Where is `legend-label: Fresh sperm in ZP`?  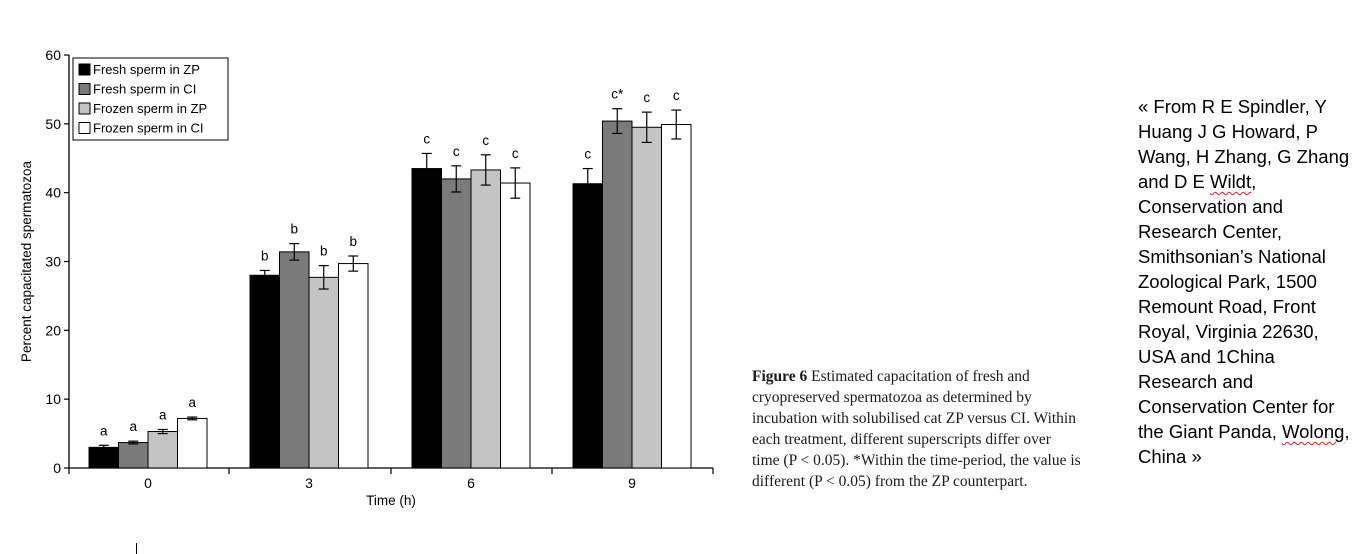
legend-label: Fresh sperm in ZP is located at coordinates (146, 69).